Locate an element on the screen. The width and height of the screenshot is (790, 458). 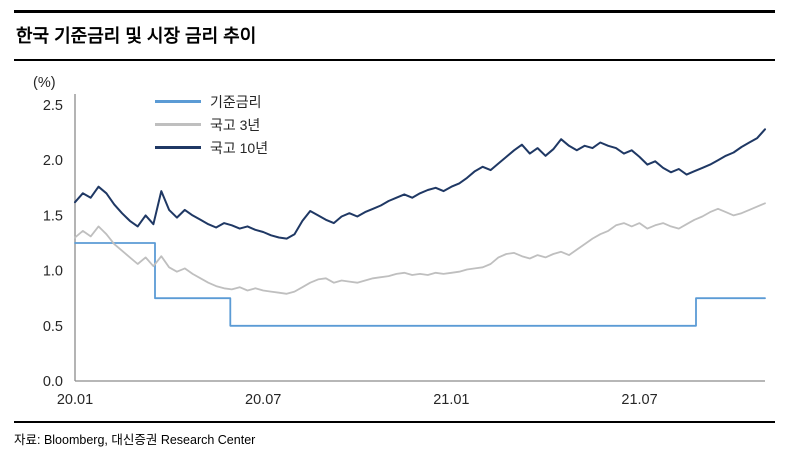
y-tick-label: 0.5 is located at coordinates (53, 327).